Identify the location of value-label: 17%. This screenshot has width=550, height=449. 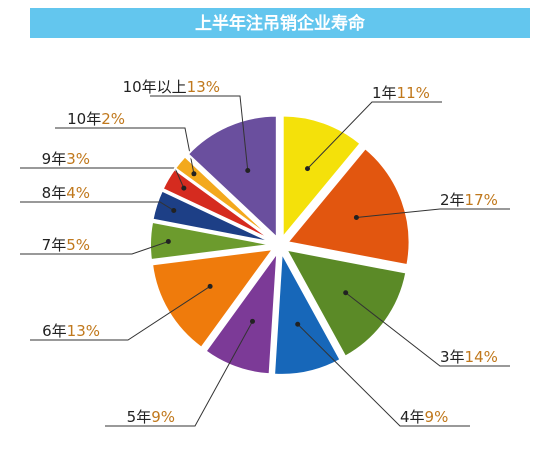
(481, 200).